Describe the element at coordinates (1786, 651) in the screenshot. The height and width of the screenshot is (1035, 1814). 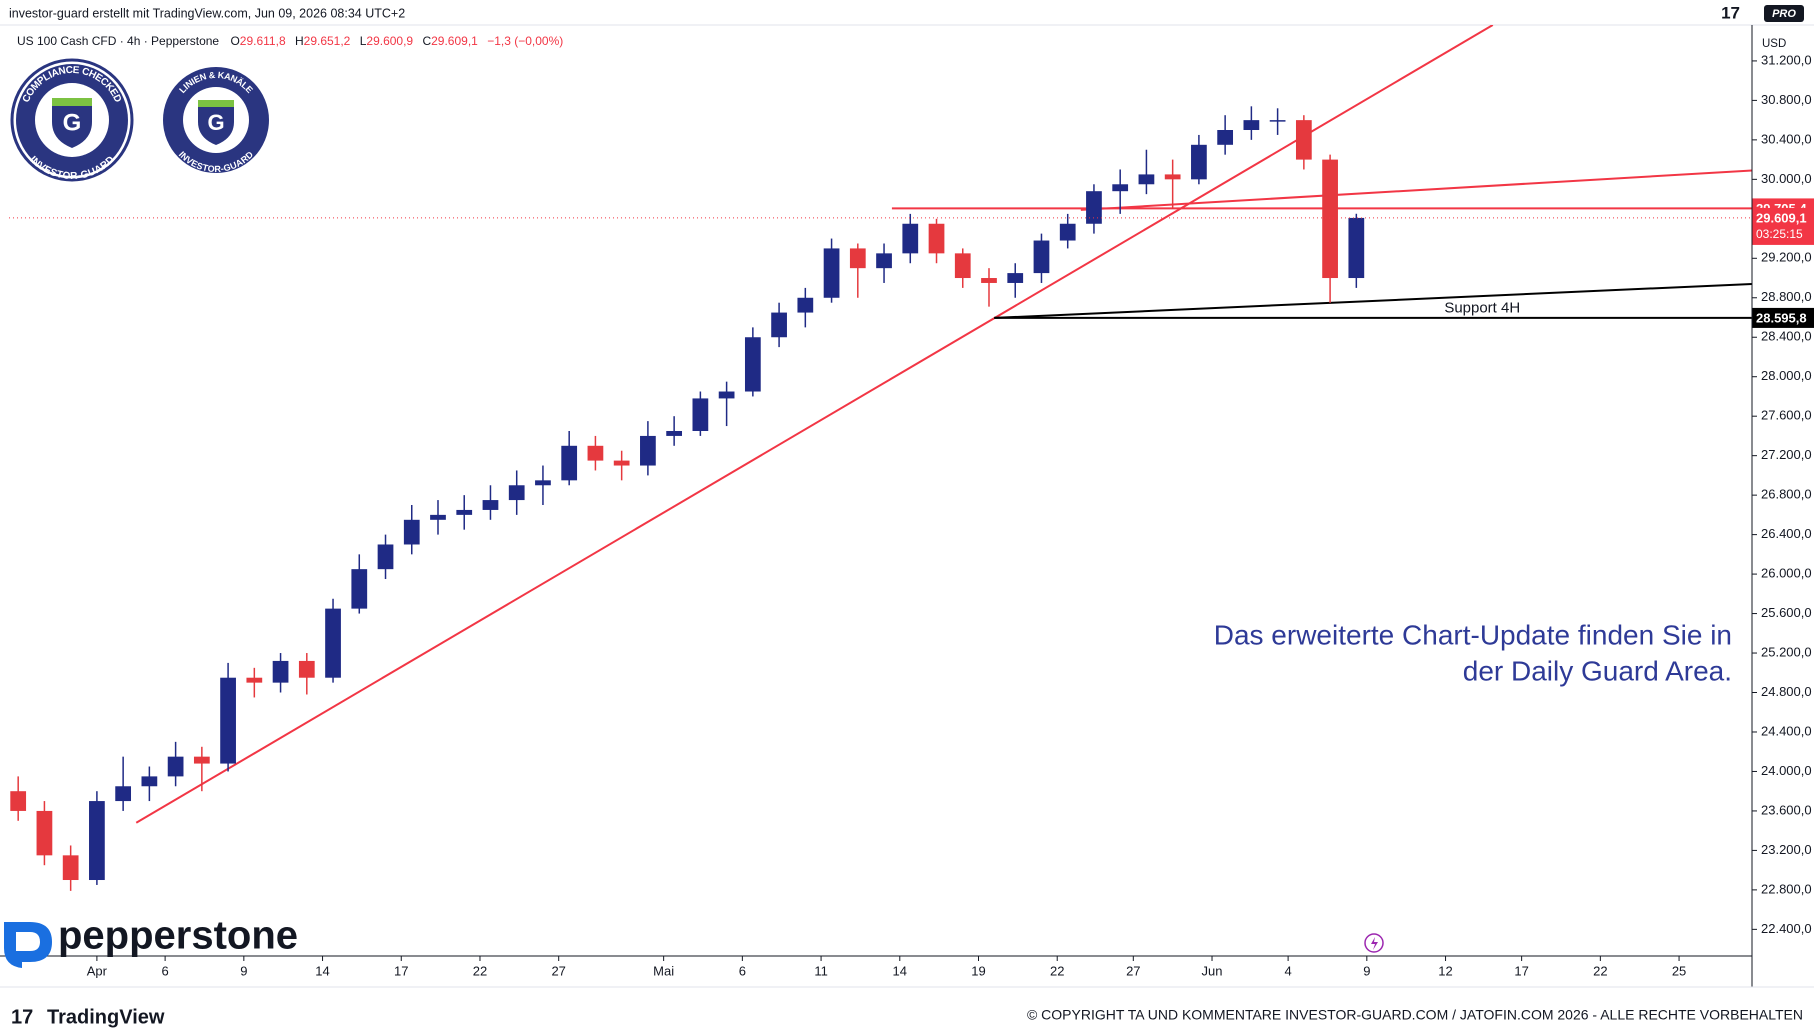
I see `y-tick-label: 25.200,0` at that location.